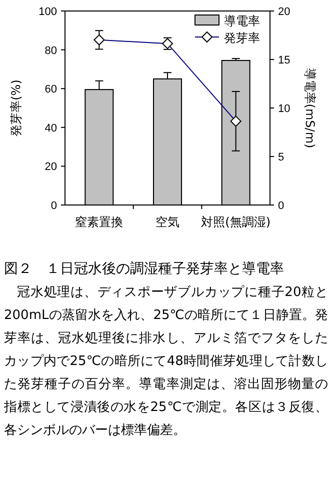 This screenshot has width=331, height=488. What do you see at coordinates (310, 108) in the screenshot?
I see `y2-axis-title: 導電率(mS/m)` at bounding box center [310, 108].